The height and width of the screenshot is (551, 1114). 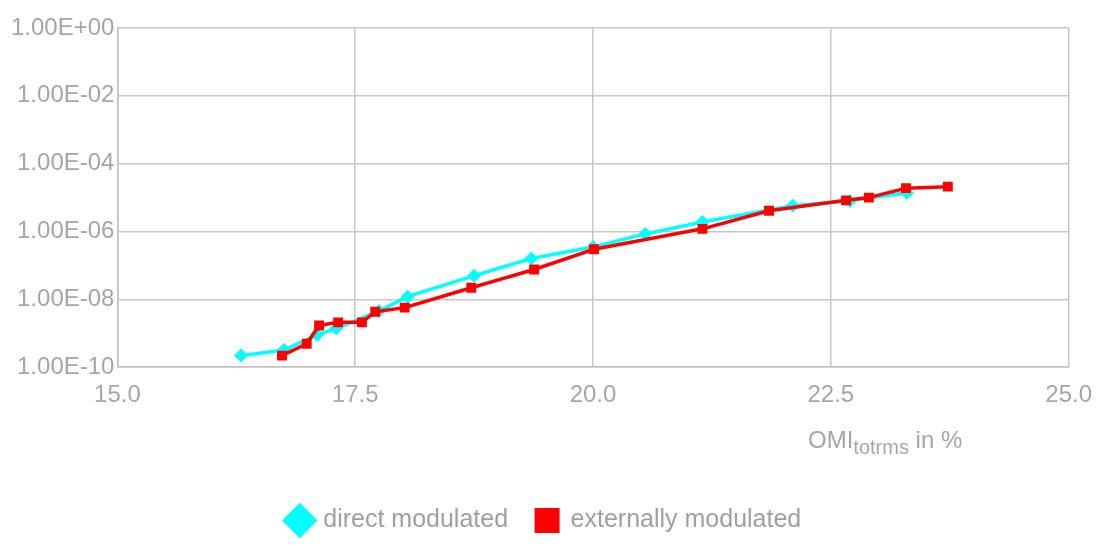 What do you see at coordinates (593, 394) in the screenshot?
I see `x-tick-label: 20.0` at bounding box center [593, 394].